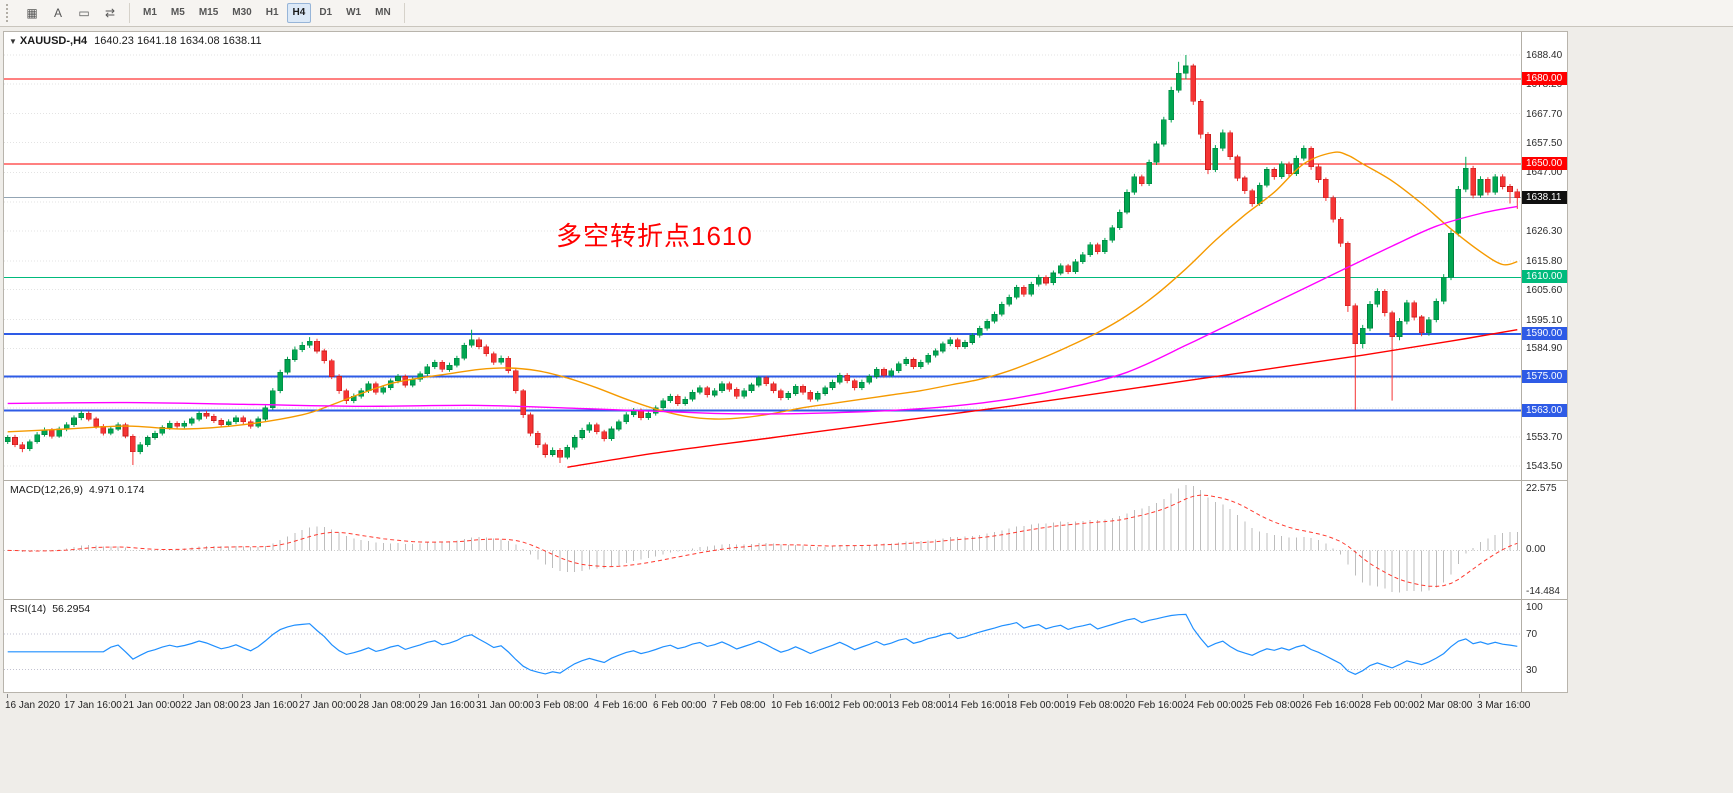 The width and height of the screenshot is (1733, 793). I want to click on price-scale-label: 1647.00, so click(1544, 172).